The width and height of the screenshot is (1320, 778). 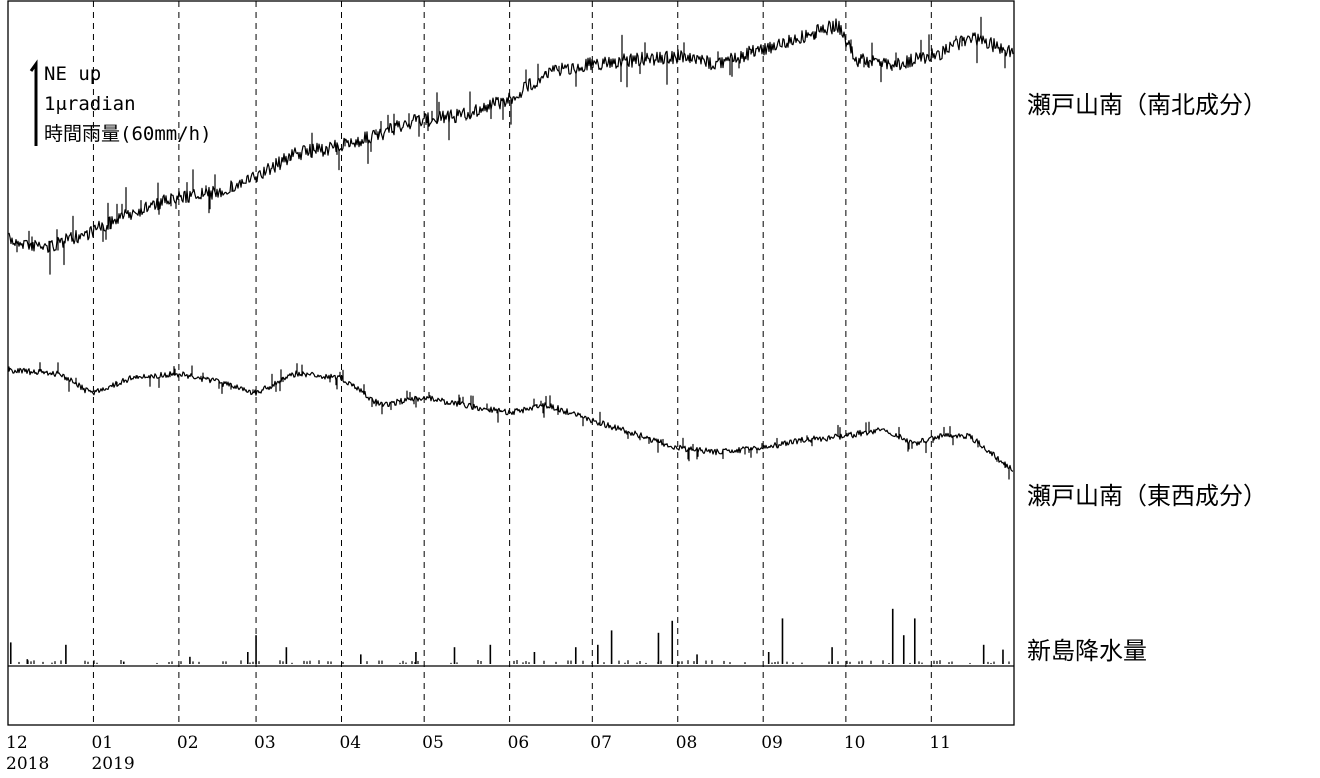 What do you see at coordinates (350, 743) in the screenshot?
I see `tick-label-04: 04` at bounding box center [350, 743].